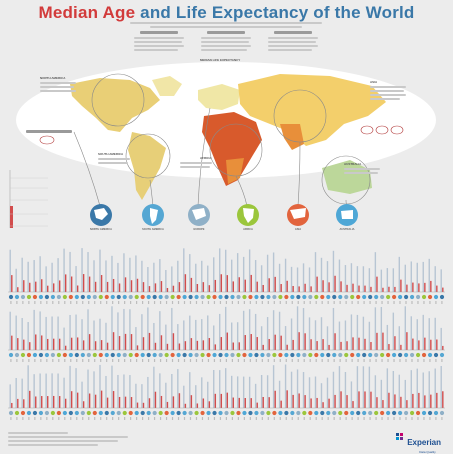 The image size is (453, 454). What do you see at coordinates (206, 158) in the screenshot?
I see `note-label-africa: AFRICA` at bounding box center [206, 158].